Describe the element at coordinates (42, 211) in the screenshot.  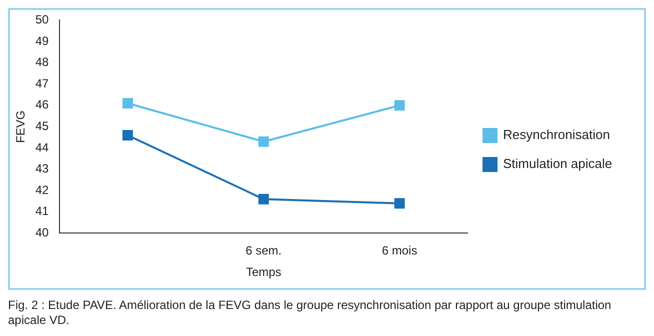
I see `y-tick-label: 41` at that location.